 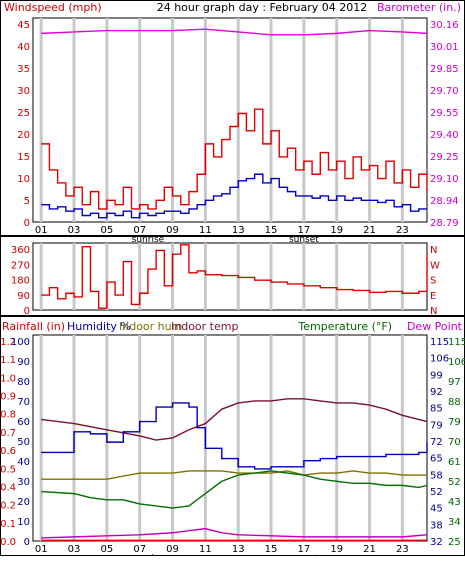 I want to click on rain-y-tick: 0.8, so click(x=8, y=415).